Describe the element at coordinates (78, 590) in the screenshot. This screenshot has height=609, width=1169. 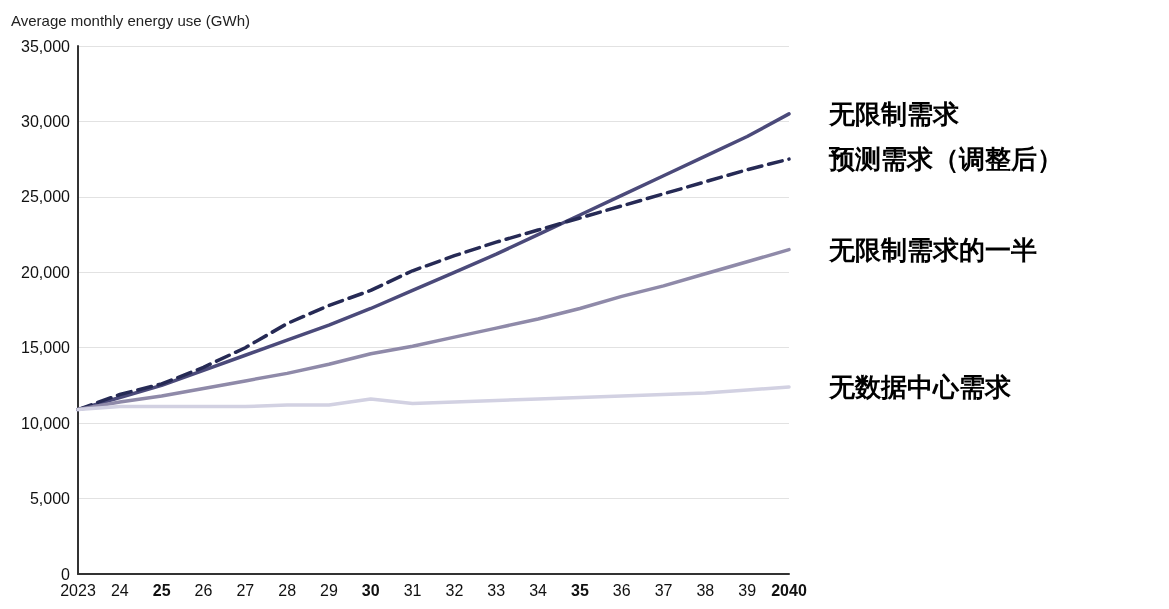
I see `x-tick-label: 2023` at that location.